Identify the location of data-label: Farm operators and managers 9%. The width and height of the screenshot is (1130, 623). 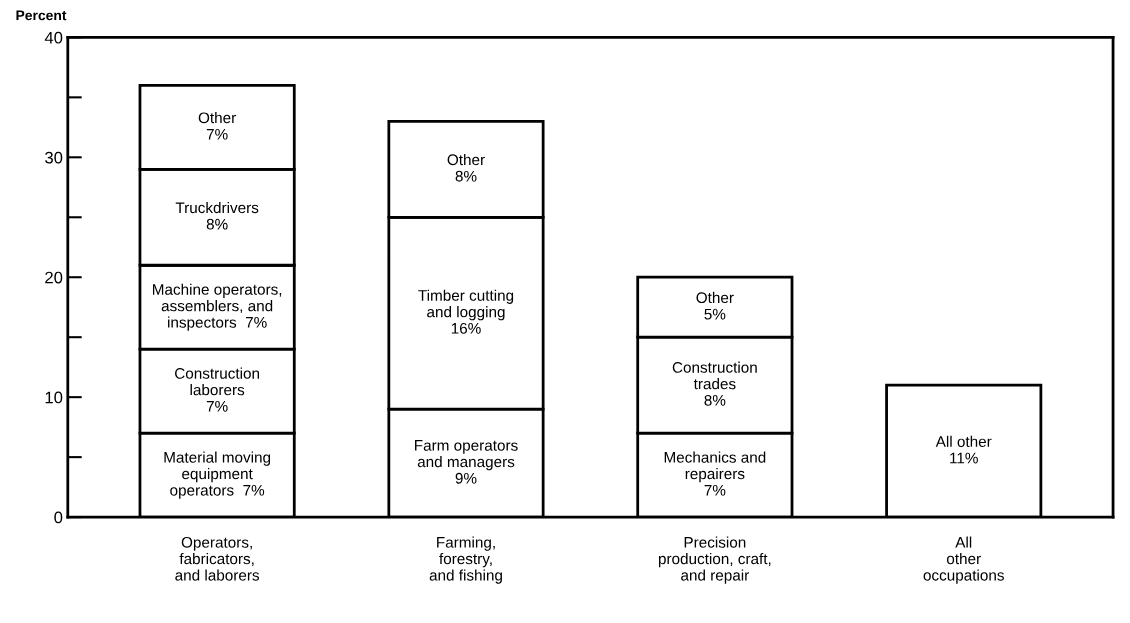
(466, 462).